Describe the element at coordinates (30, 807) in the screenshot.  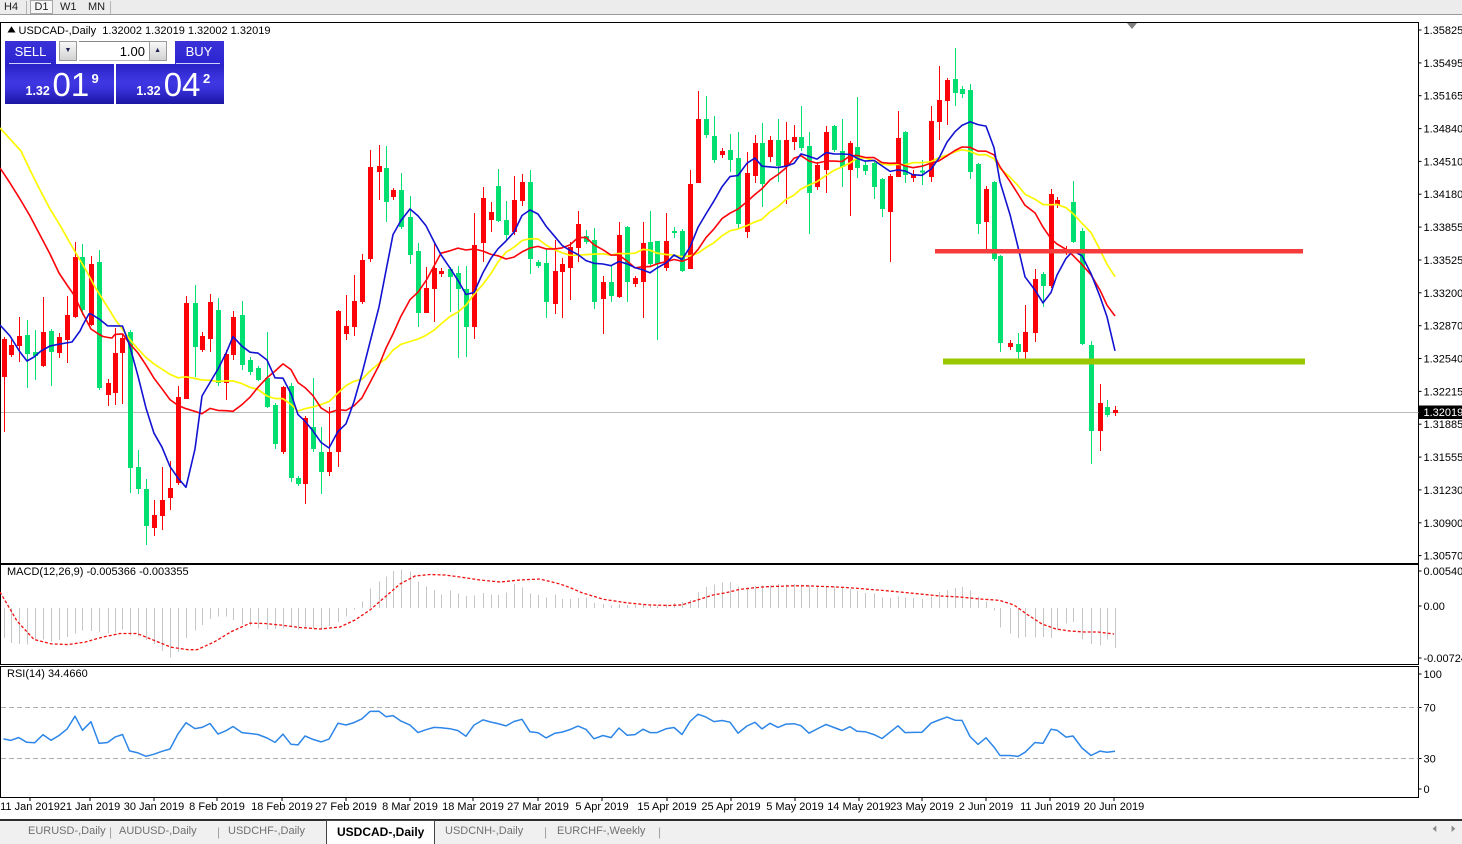
I see `svg-text: 11 Jan 2019` at that location.